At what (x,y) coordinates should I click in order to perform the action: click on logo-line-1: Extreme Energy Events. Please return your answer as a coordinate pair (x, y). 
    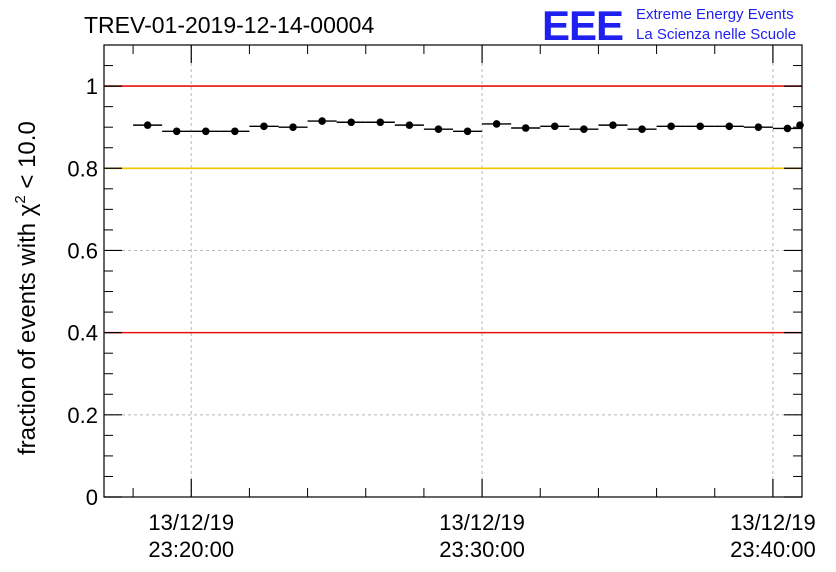
    Looking at the image, I should click on (715, 14).